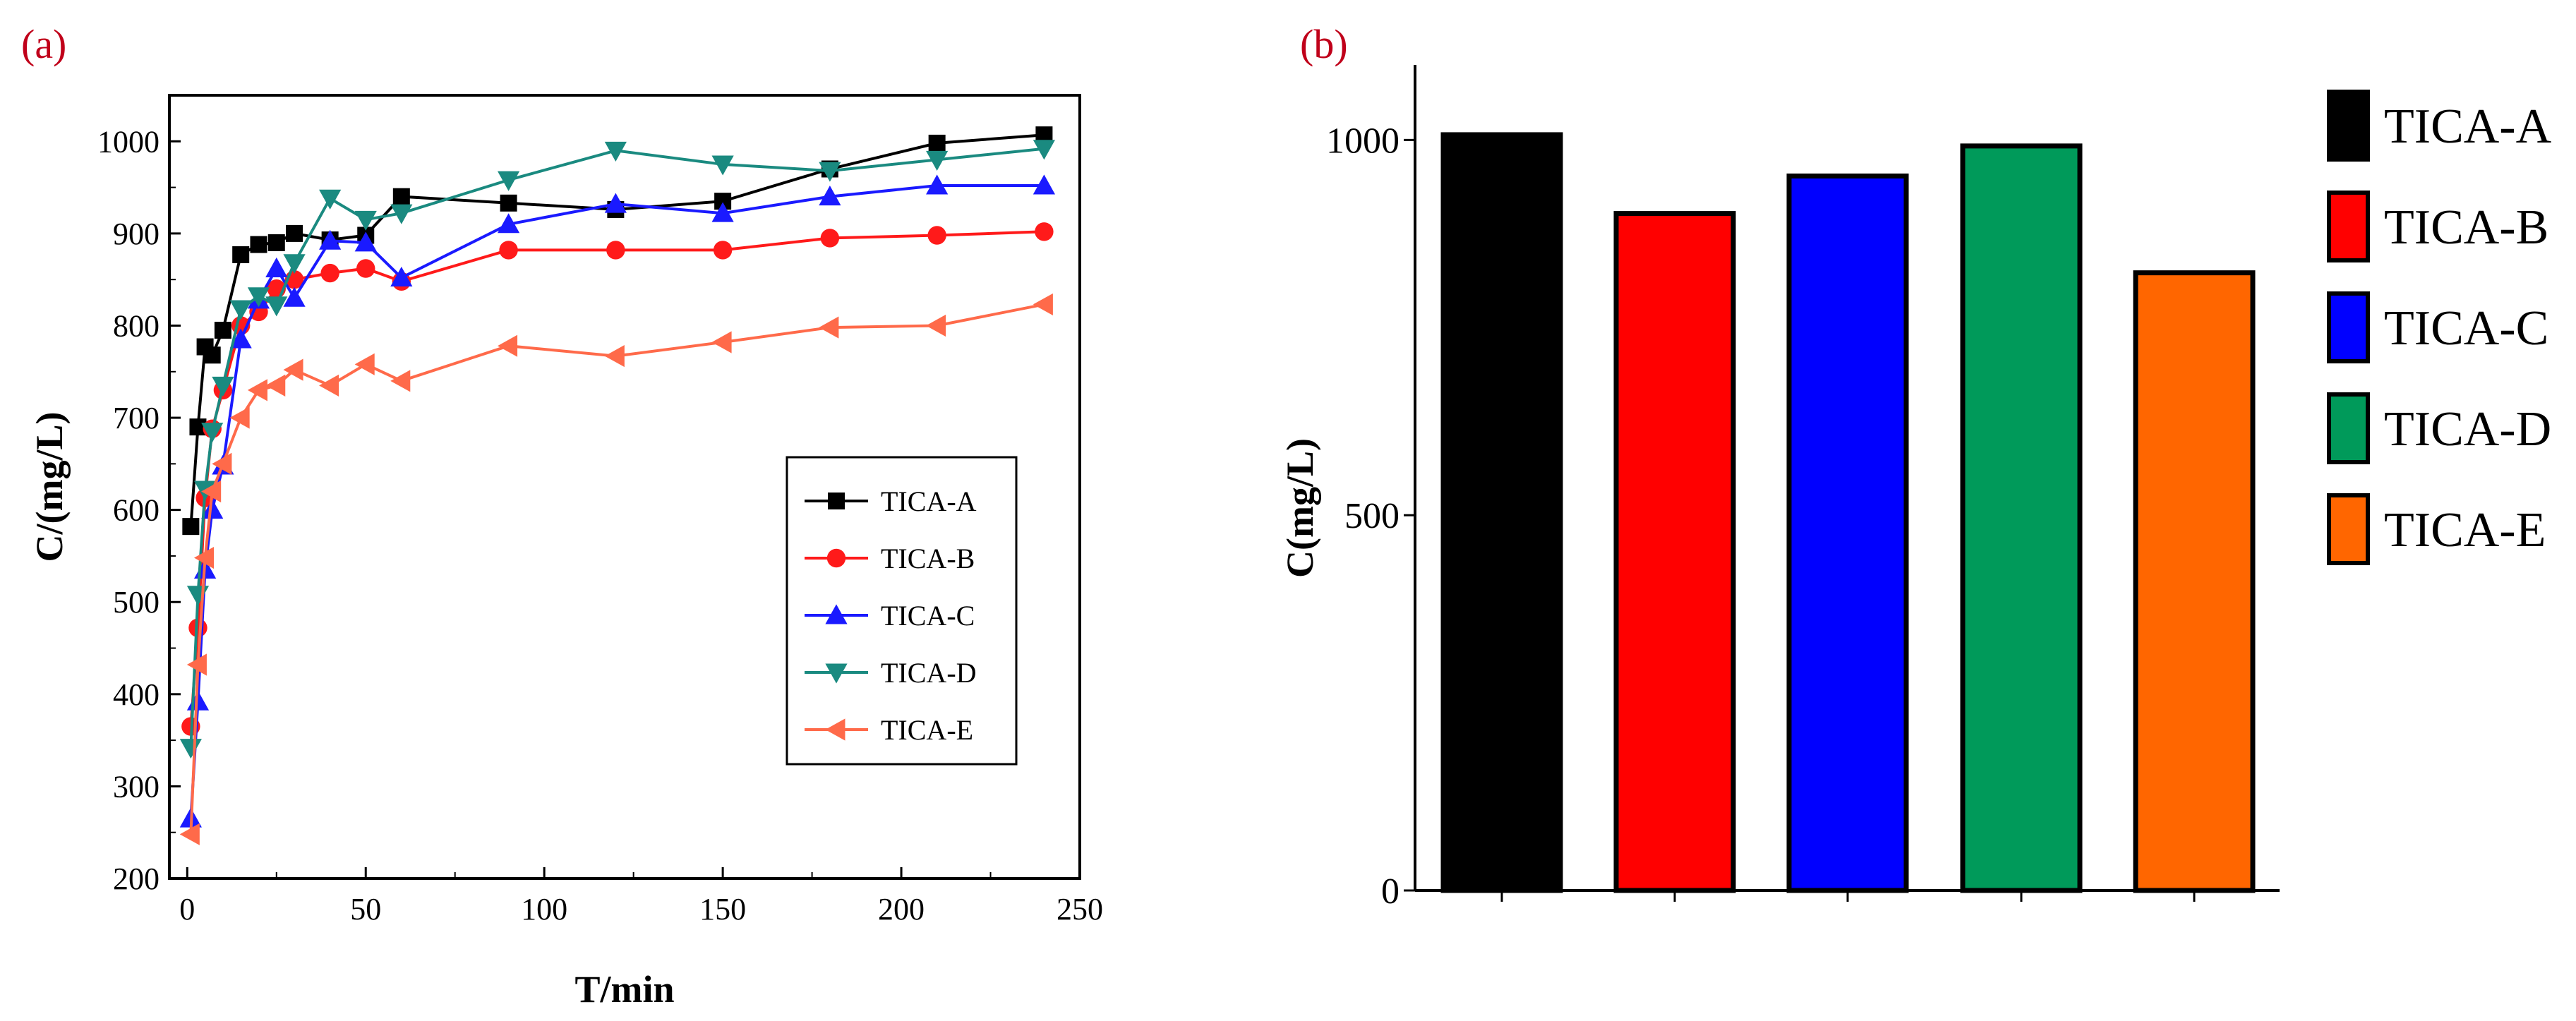 The width and height of the screenshot is (2576, 1021). What do you see at coordinates (1324, 44) in the screenshot?
I see `panel-b-label: (b)` at bounding box center [1324, 44].